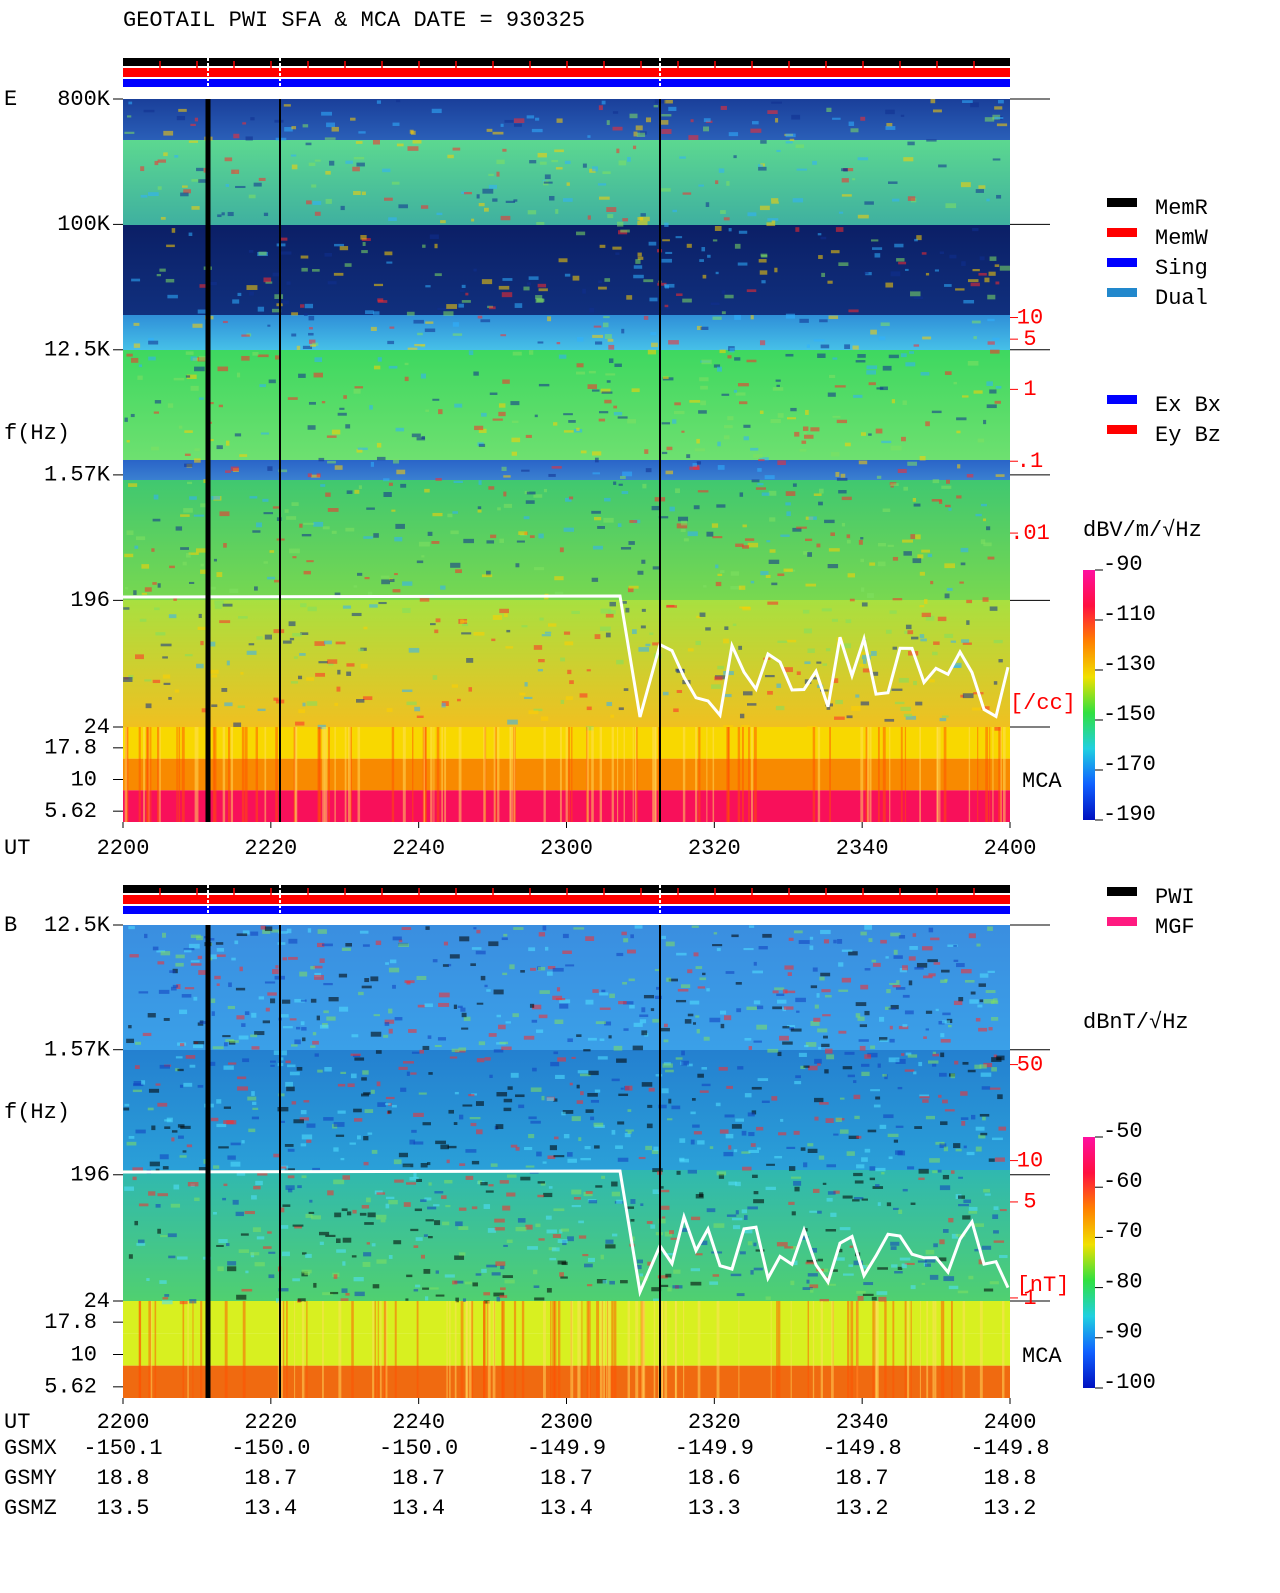 Image resolution: width=1280 pixels, height=1593 pixels. I want to click on y-tick-label: 12.5K, so click(77, 925).